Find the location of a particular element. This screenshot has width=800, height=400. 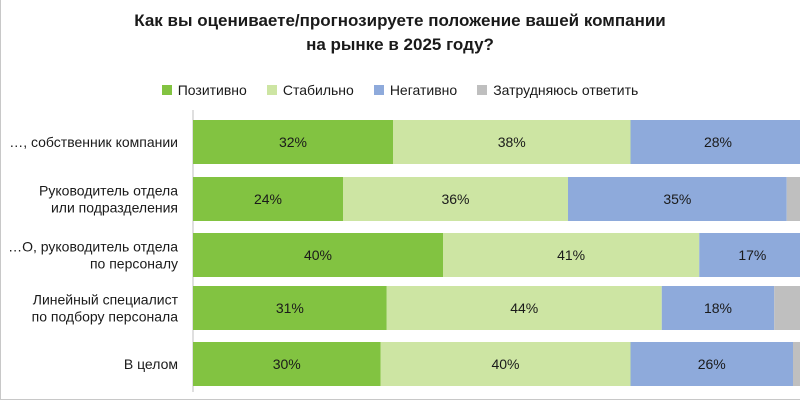

data-label: 35% is located at coordinates (677, 199).